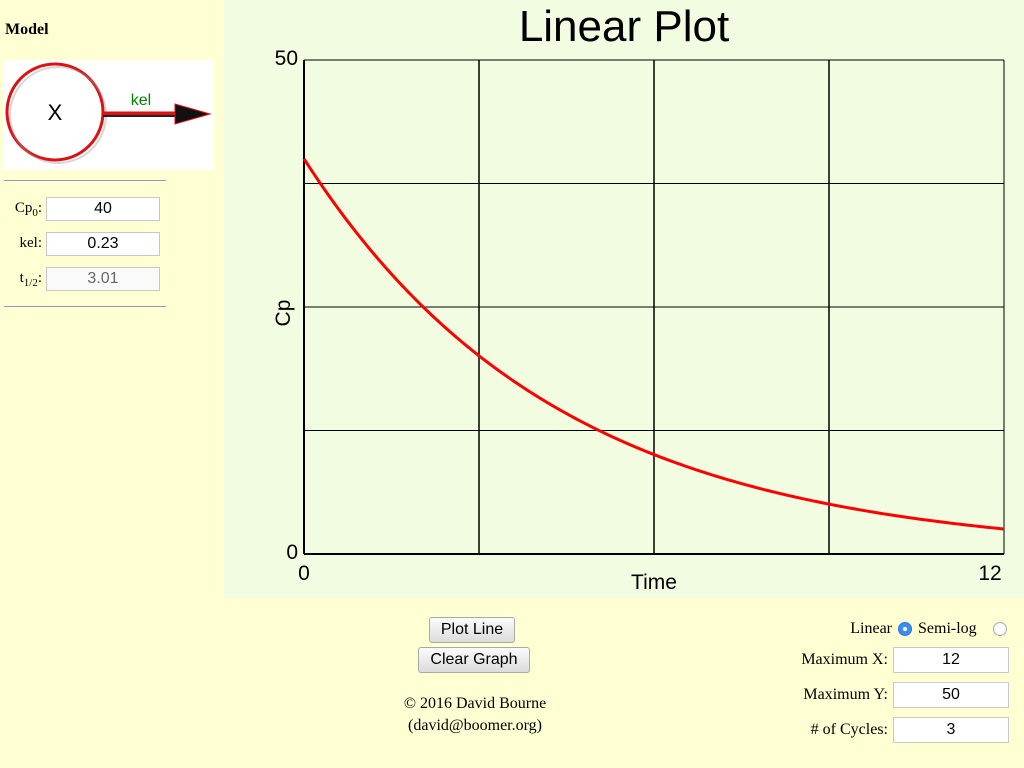 This screenshot has width=1024, height=768. Describe the element at coordinates (475, 703) in the screenshot. I see `copyright-line: © 2016 David Bourne` at that location.